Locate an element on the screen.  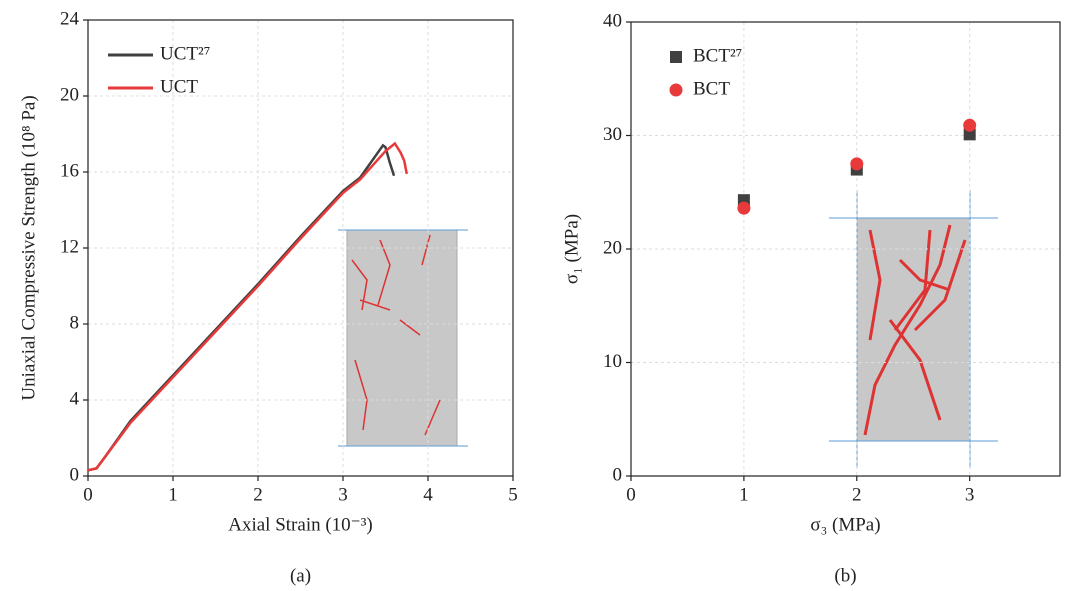
y-tick-label: 24 is located at coordinates (70, 18).